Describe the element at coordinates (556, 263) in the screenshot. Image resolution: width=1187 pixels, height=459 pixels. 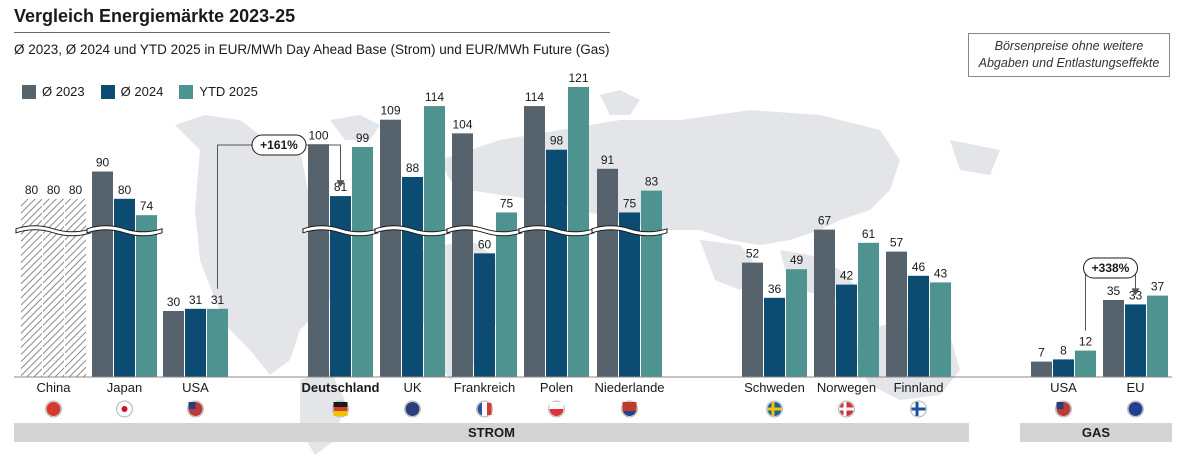
I see `bar-polen-6-s1` at that location.